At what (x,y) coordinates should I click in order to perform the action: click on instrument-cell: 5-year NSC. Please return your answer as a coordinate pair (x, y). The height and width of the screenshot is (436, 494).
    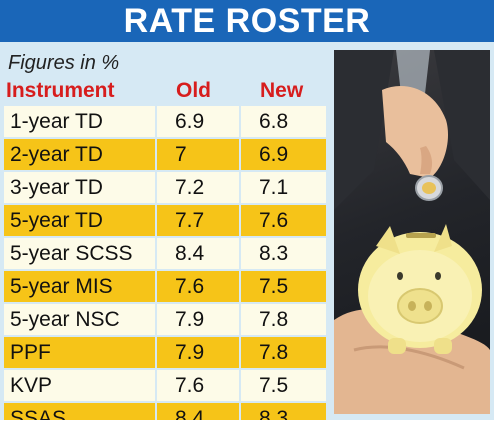
    Looking at the image, I should click on (79, 319).